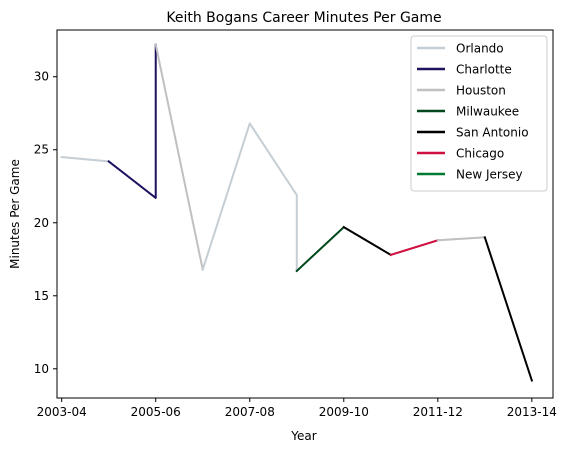  I want to click on y-tick-label: 30, so click(41, 77).